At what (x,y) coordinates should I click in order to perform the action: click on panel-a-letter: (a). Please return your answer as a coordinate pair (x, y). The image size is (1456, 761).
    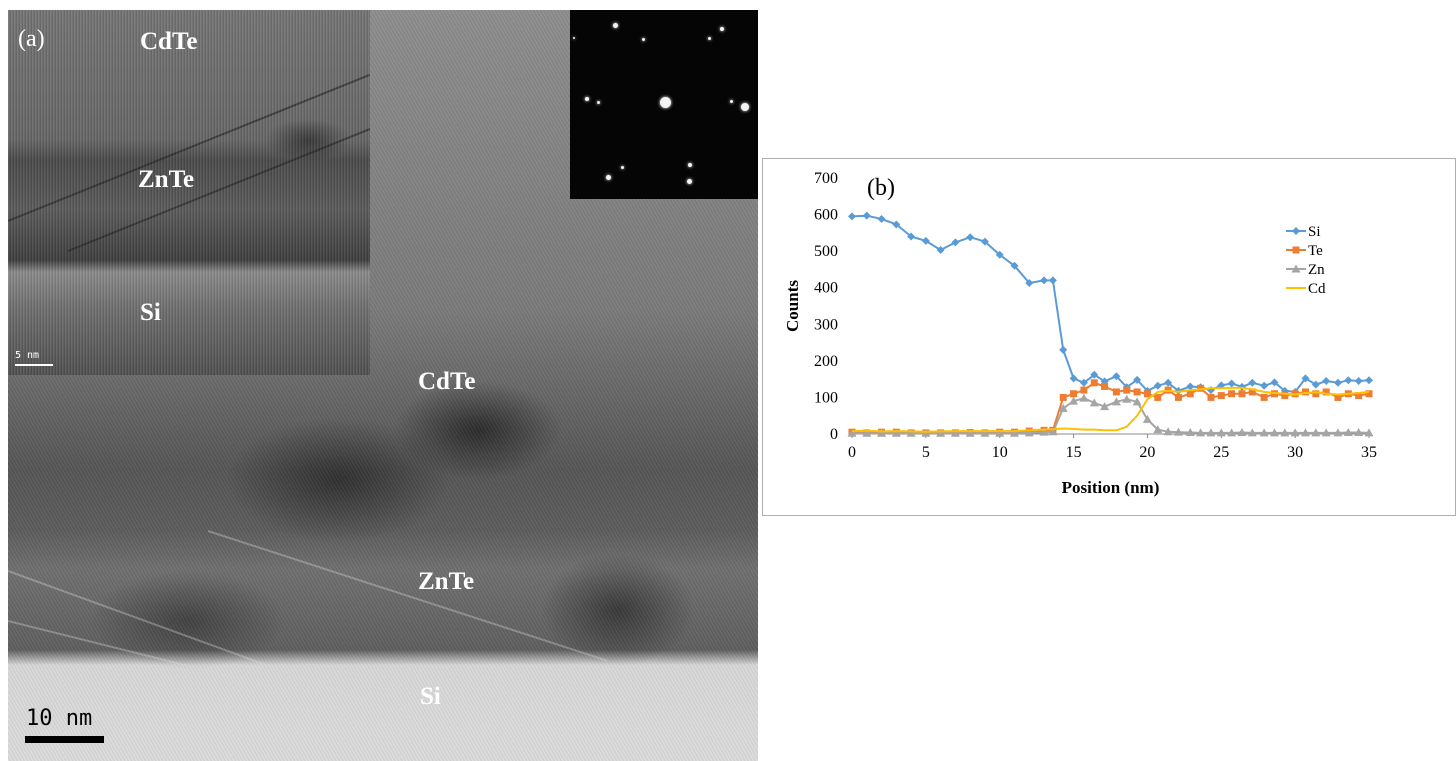
    Looking at the image, I should click on (31, 39).